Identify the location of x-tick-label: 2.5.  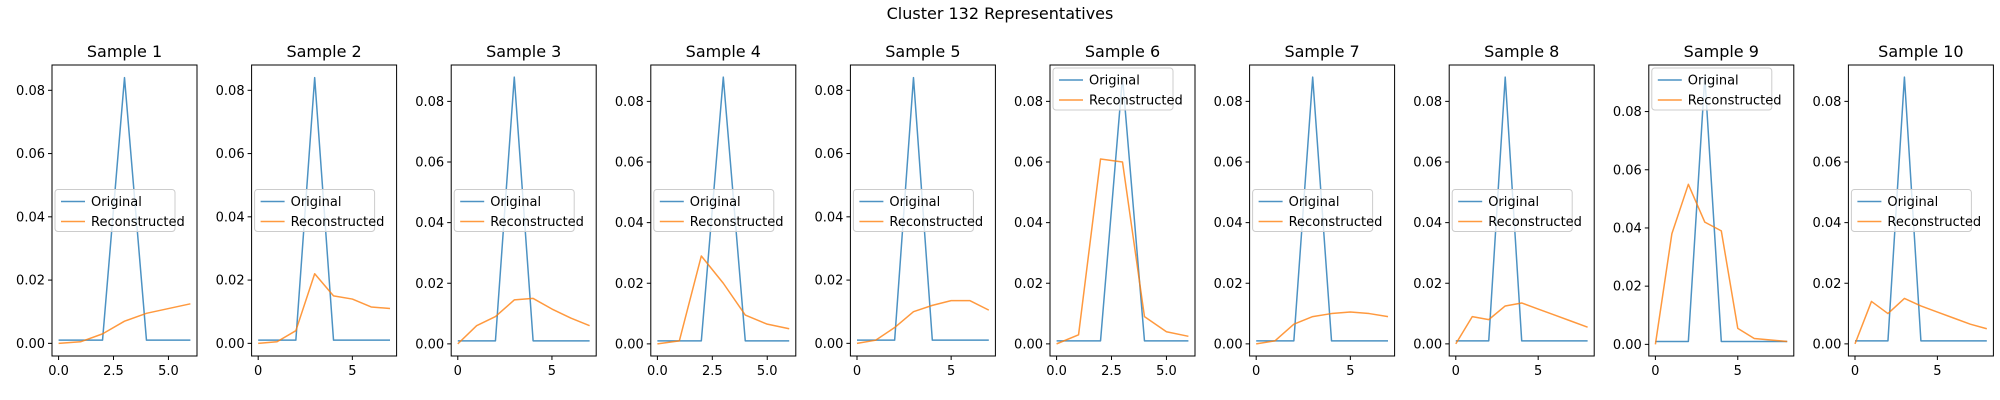
(113, 371).